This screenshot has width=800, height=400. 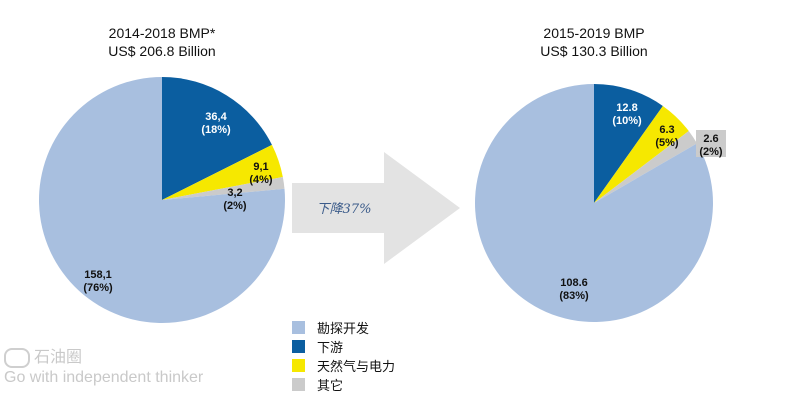 I want to click on left-pie-value-label-ep: 158,1, so click(x=98, y=275).